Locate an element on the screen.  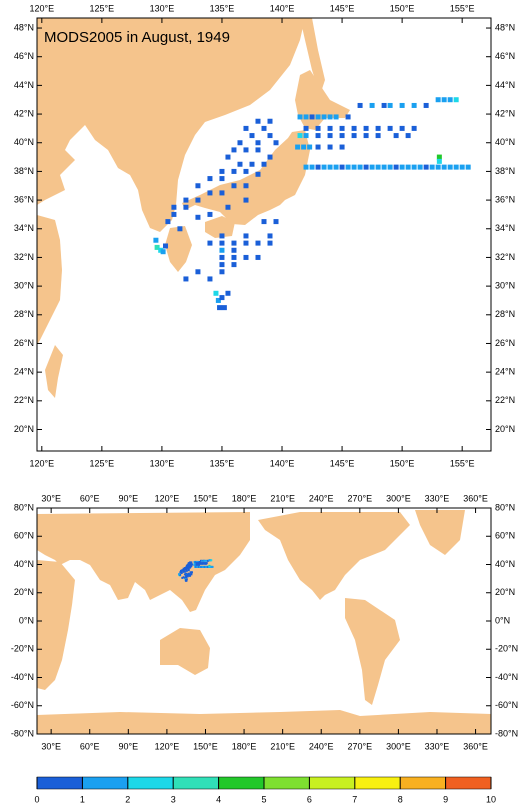
y-tick-label: -20°N is located at coordinates (22, 649).